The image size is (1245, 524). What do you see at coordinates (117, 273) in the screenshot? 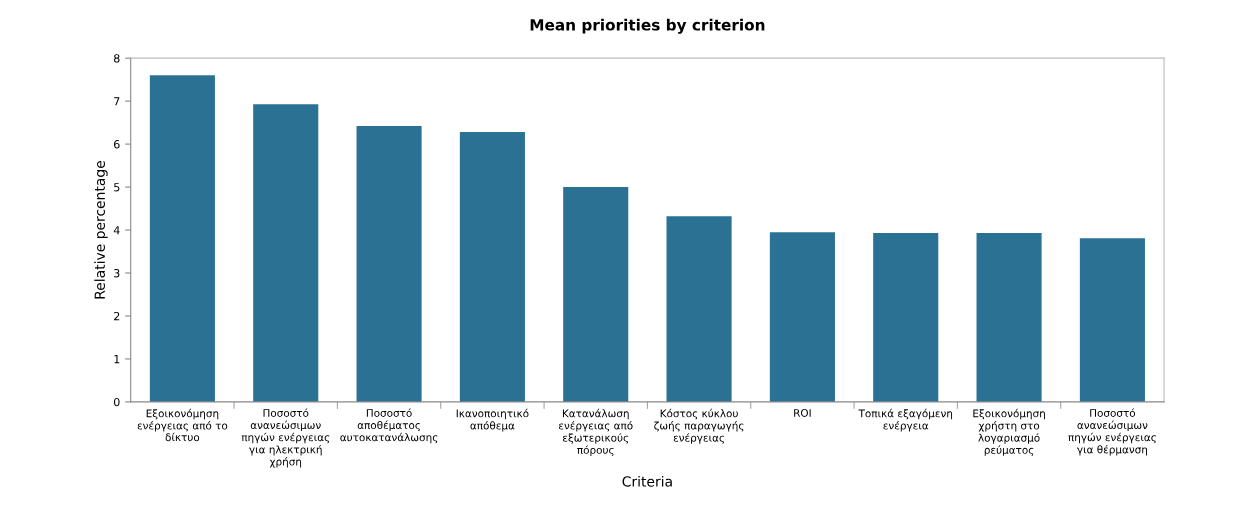
I see `y-tick-label: 3` at bounding box center [117, 273].